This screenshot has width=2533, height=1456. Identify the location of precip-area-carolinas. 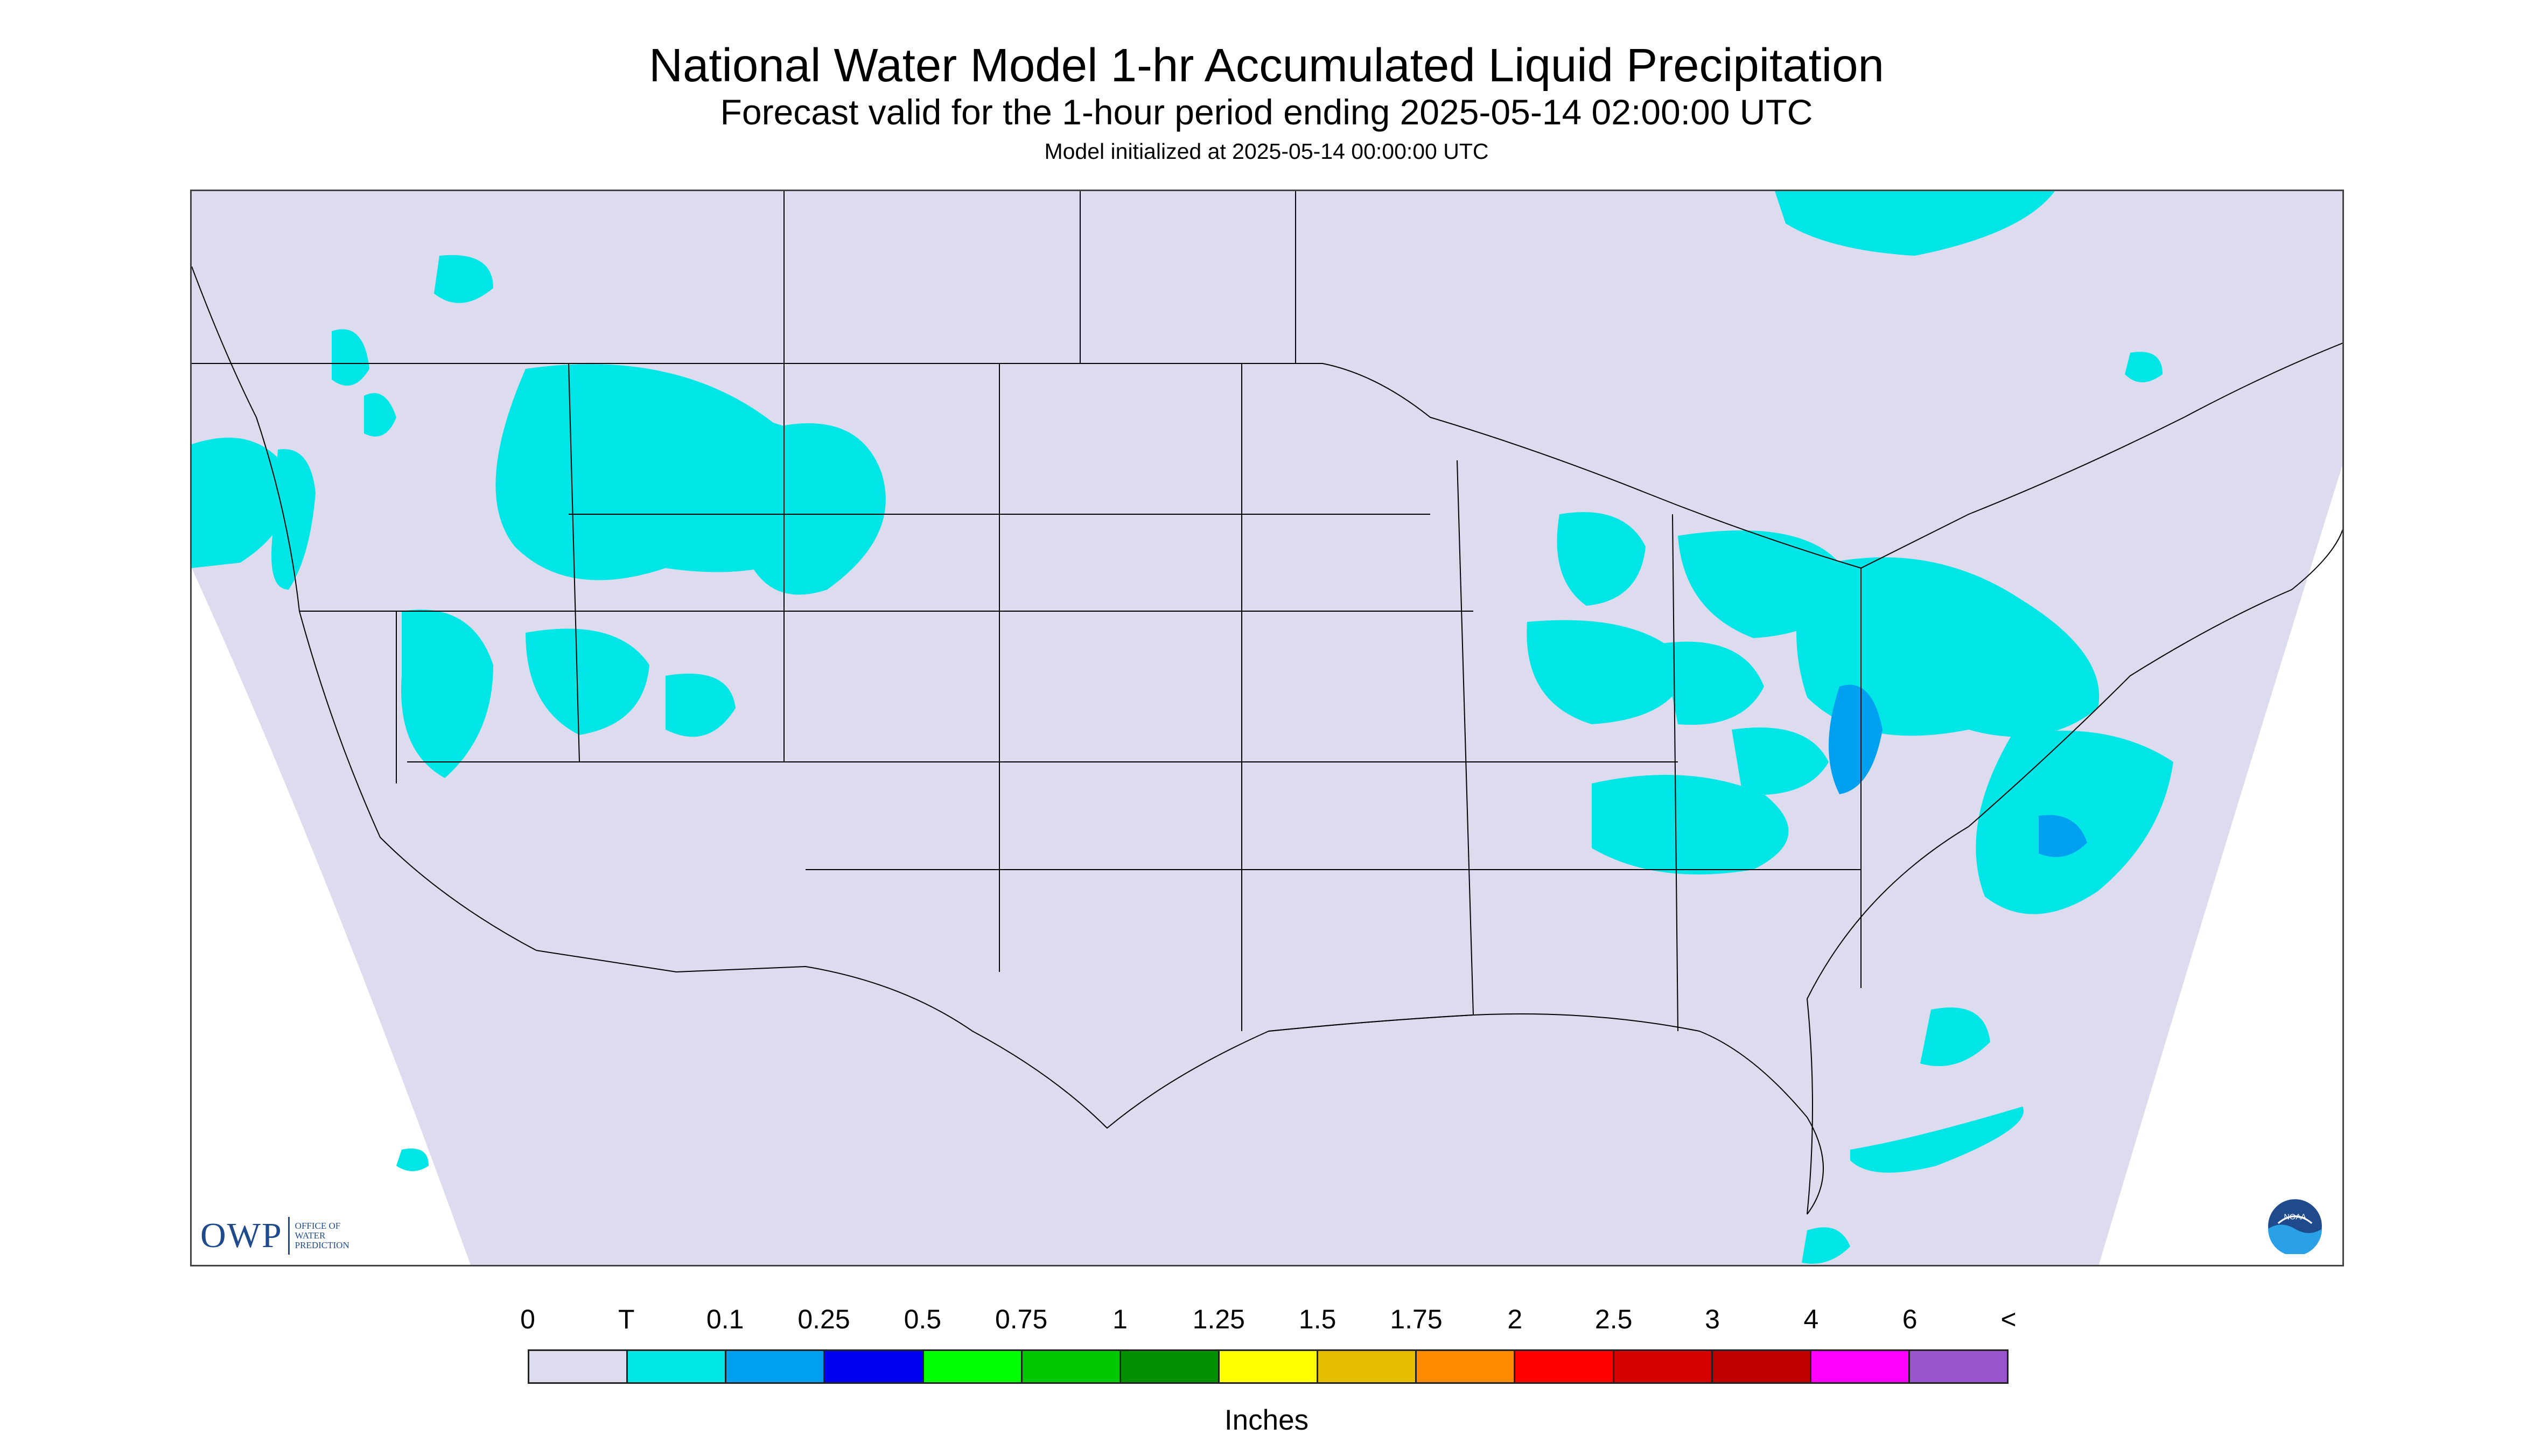
(1691, 824).